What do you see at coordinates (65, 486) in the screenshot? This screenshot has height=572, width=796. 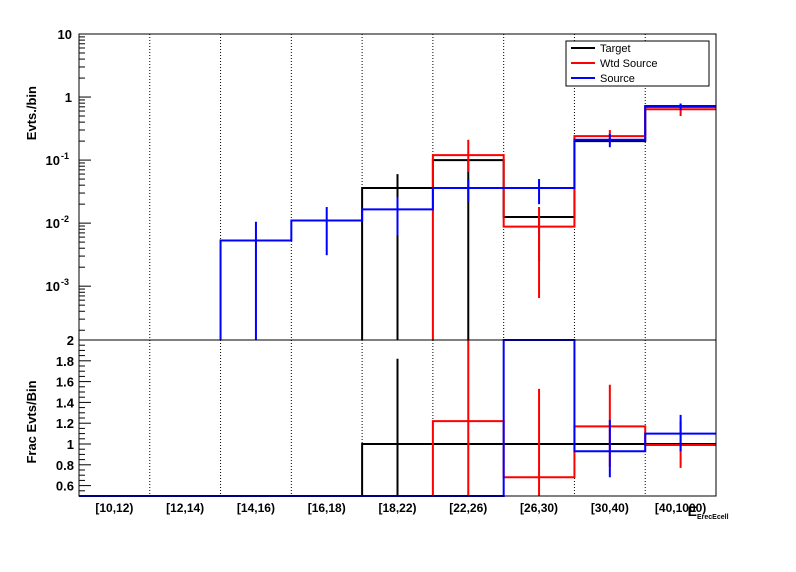 I see `y-tick-label: 0.6` at bounding box center [65, 486].